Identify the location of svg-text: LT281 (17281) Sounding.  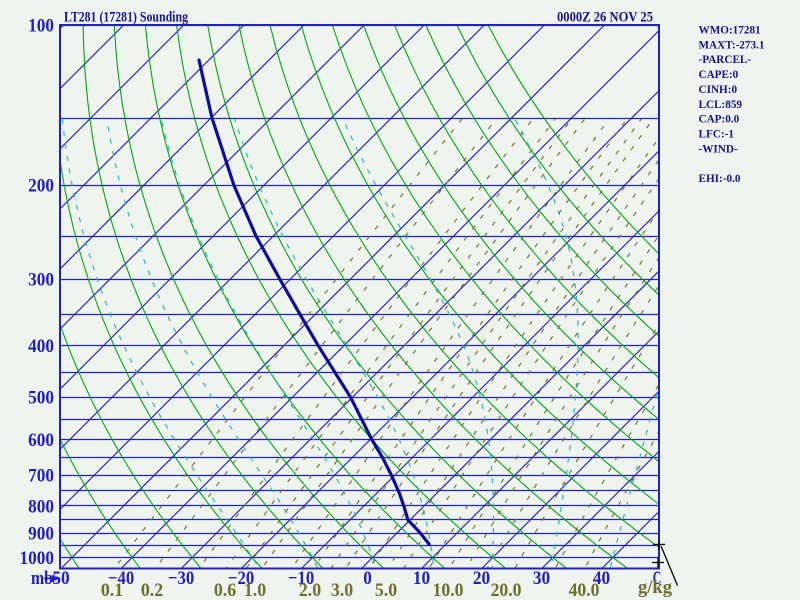
(126, 18).